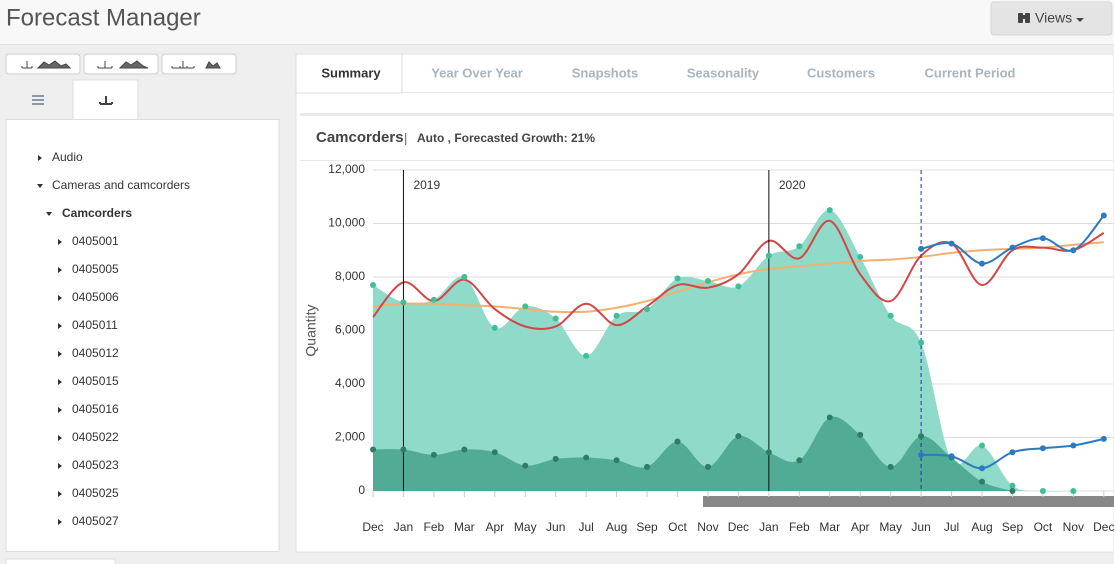  I want to click on annotation-label: 2019, so click(426, 185).